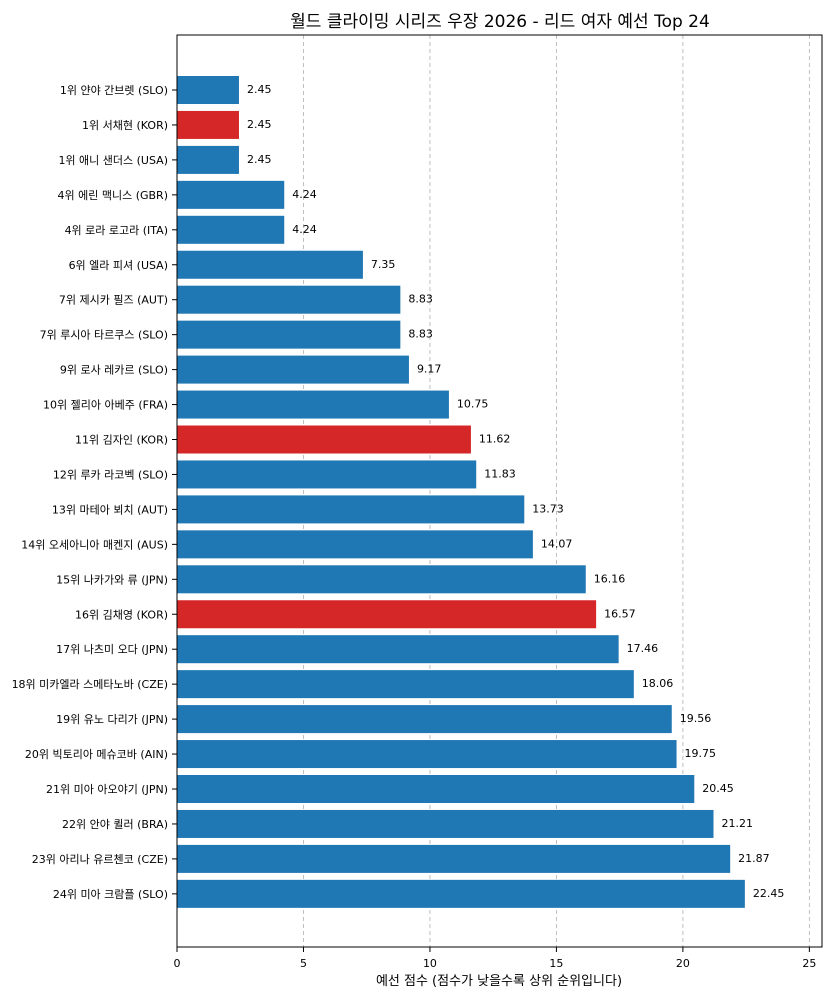  What do you see at coordinates (718, 788) in the screenshot?
I see `data-label: 20.45` at bounding box center [718, 788].